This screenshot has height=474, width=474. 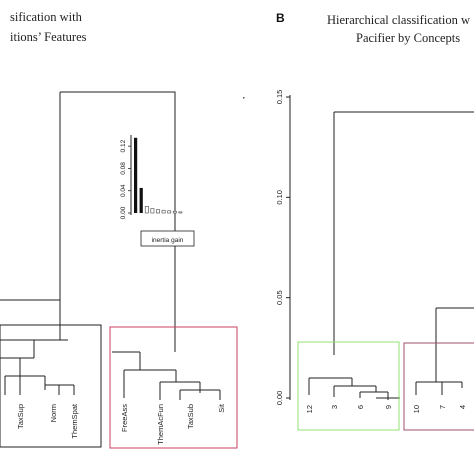 I want to click on panel-a-link-right-leaves, so click(x=190, y=391).